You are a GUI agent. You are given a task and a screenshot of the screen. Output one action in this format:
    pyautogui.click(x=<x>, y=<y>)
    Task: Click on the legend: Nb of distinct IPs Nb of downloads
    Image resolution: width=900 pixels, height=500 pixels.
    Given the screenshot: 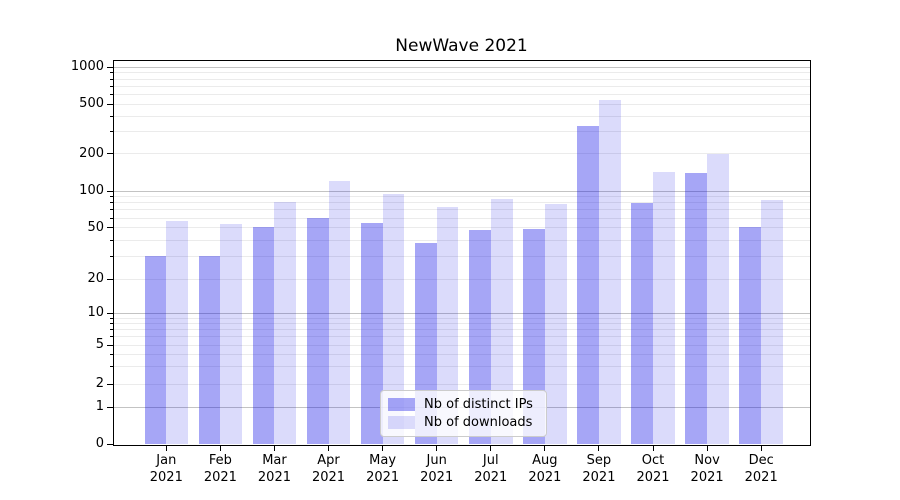 What is the action you would take?
    pyautogui.click(x=463, y=413)
    